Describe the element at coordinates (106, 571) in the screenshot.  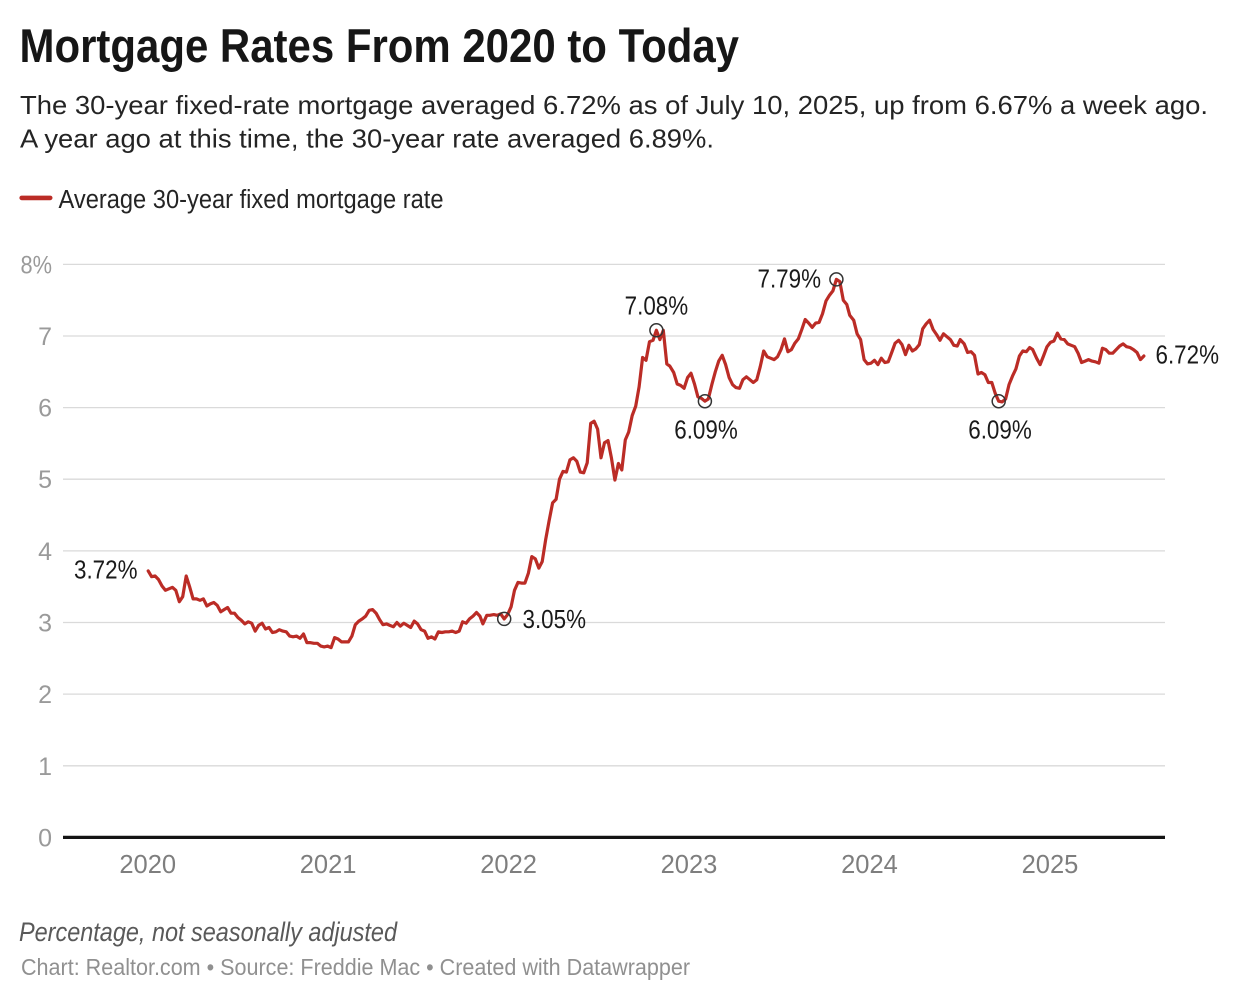
I see `svg-text: 3.72%` at that location.